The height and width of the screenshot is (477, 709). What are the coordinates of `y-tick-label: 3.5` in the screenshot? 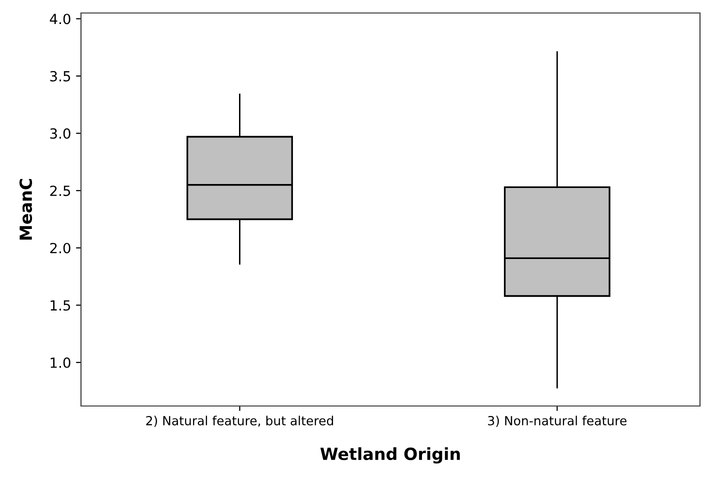 It's located at (60, 76).